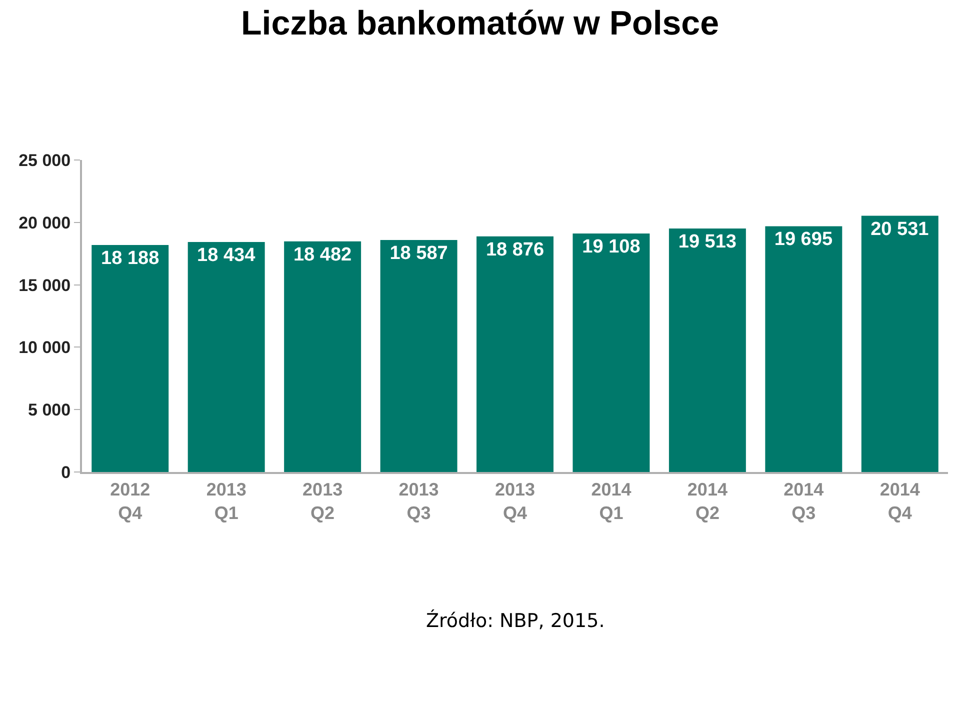  Describe the element at coordinates (44, 222) in the screenshot. I see `y-tick-label: 20 000` at that location.